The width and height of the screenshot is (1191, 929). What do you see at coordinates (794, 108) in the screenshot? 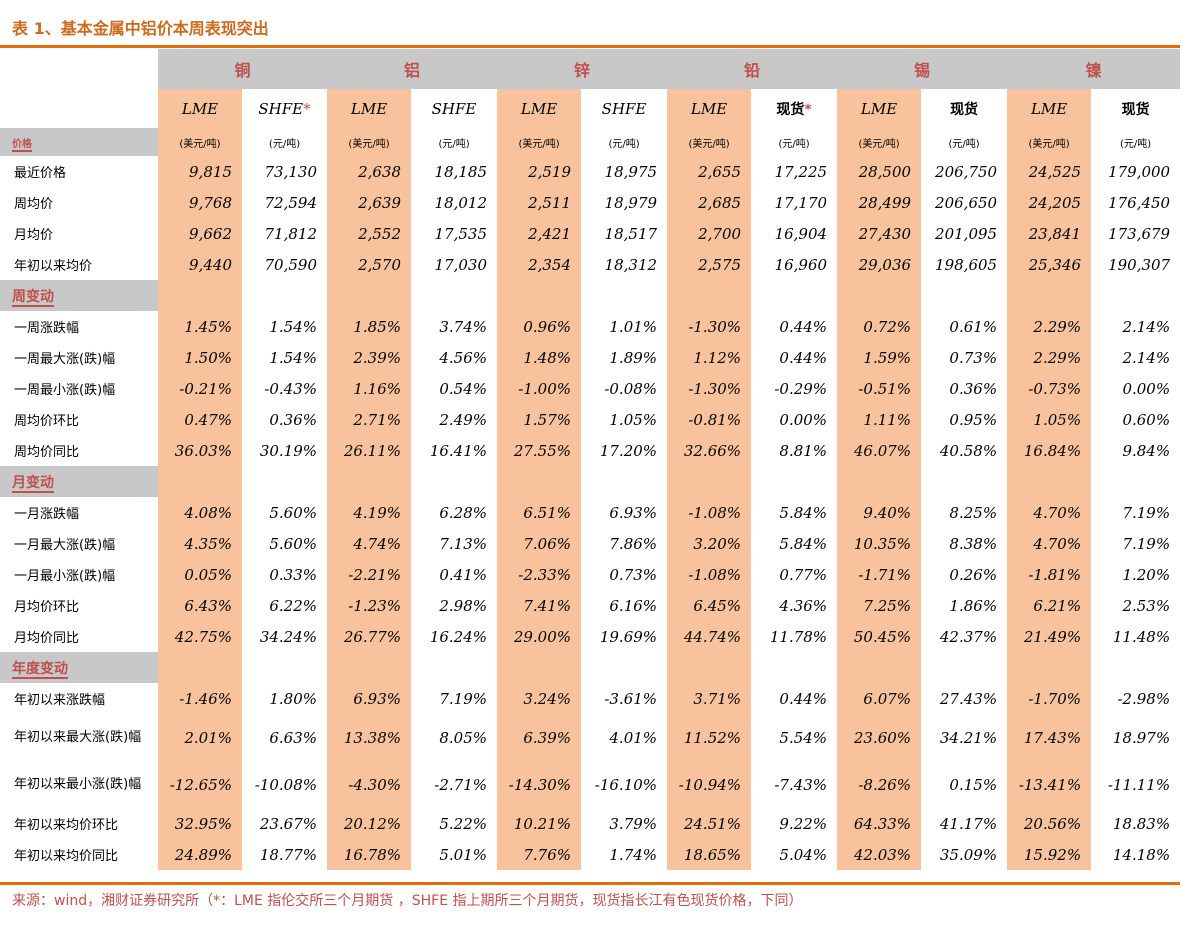
I see `column-subheader: 现货*` at bounding box center [794, 108].